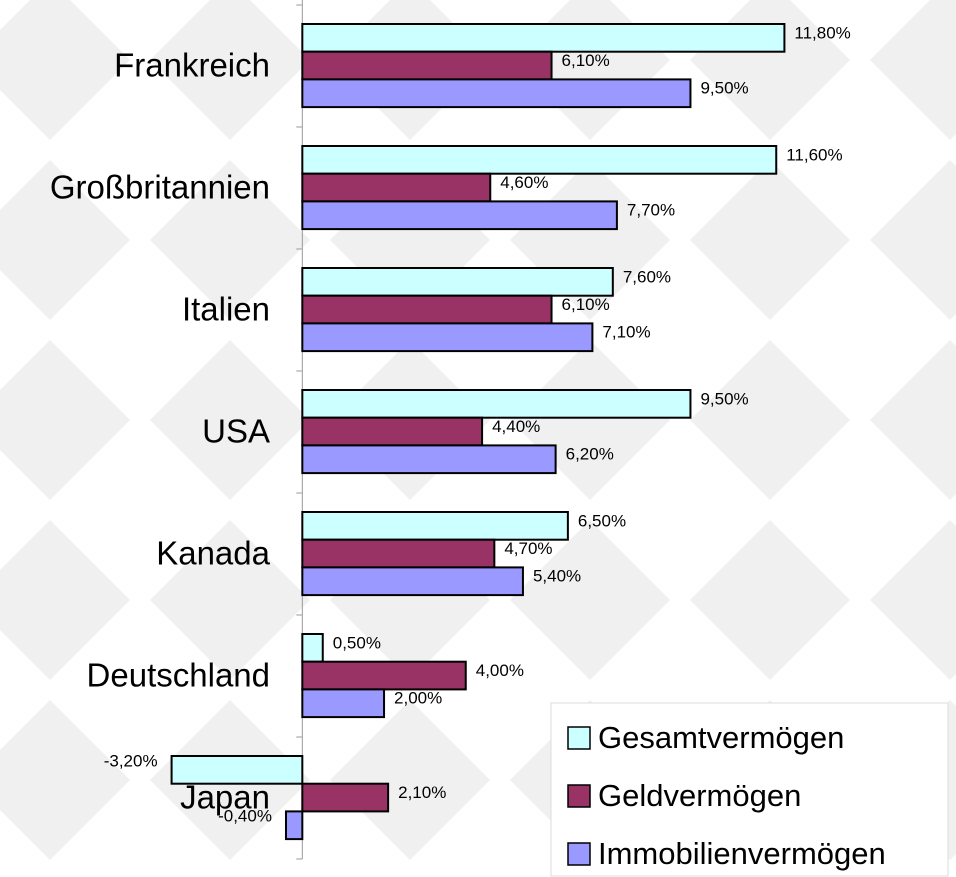 The image size is (956, 877). What do you see at coordinates (213, 553) in the screenshot?
I see `category-label: Kanada` at bounding box center [213, 553].